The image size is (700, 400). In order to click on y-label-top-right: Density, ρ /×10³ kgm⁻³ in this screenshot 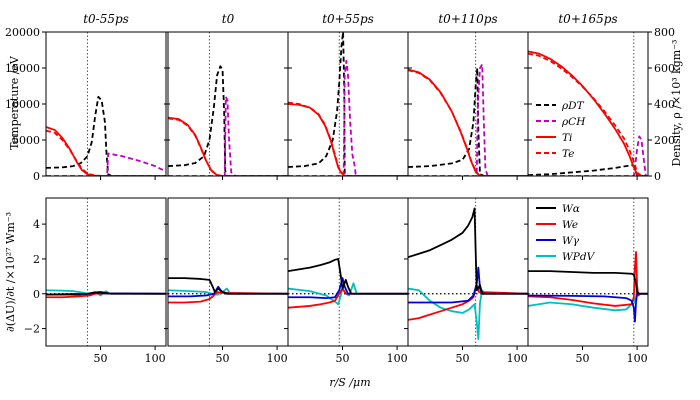, I will do `click(676, 103)`.